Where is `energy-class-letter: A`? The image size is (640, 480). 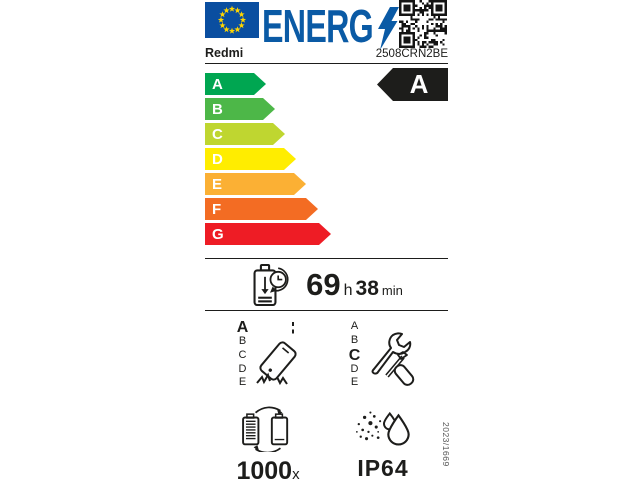
energy-class-letter: A is located at coordinates (217, 84).